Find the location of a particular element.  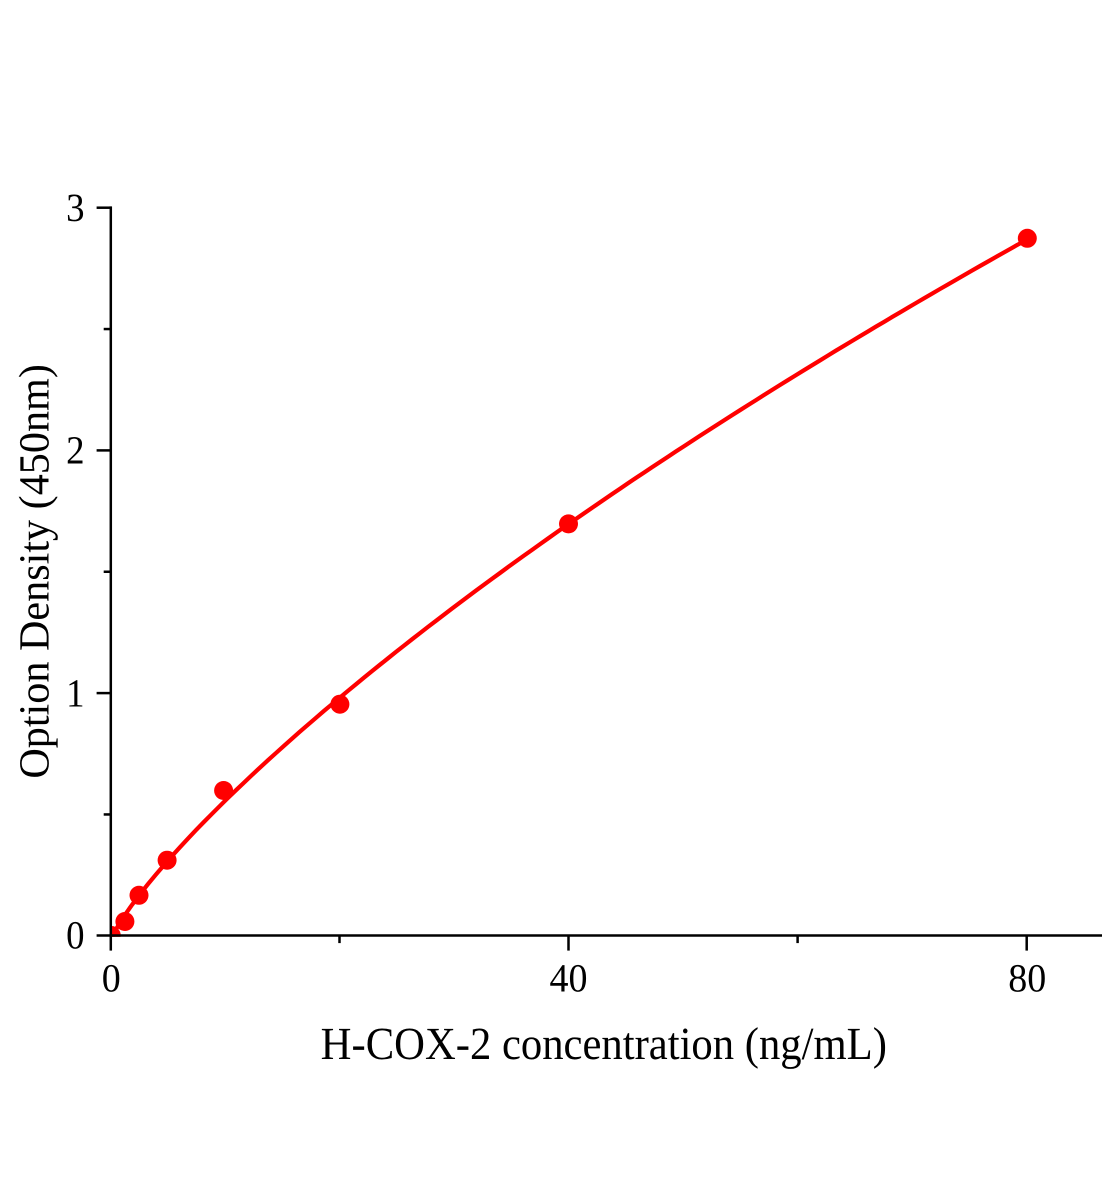

svg-text: Option Density (450nm) is located at coordinates (35, 571).